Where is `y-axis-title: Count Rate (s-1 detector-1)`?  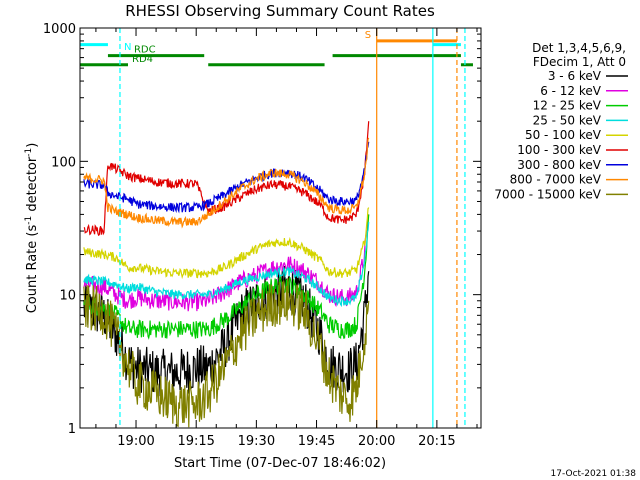 y-axis-title: Count Rate (s-1 detector-1) is located at coordinates (32, 228).